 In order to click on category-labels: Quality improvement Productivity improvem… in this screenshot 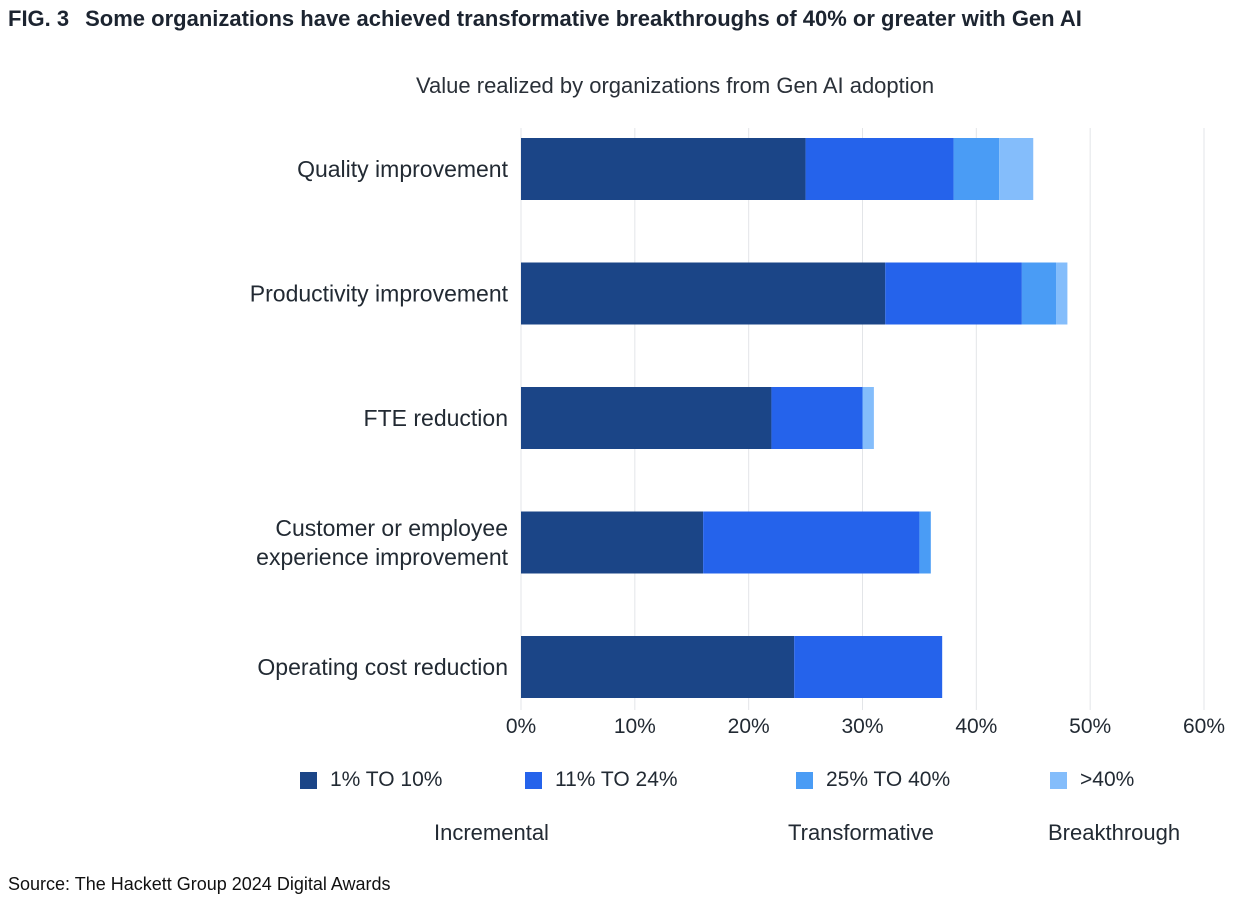, I will do `click(379, 418)`.